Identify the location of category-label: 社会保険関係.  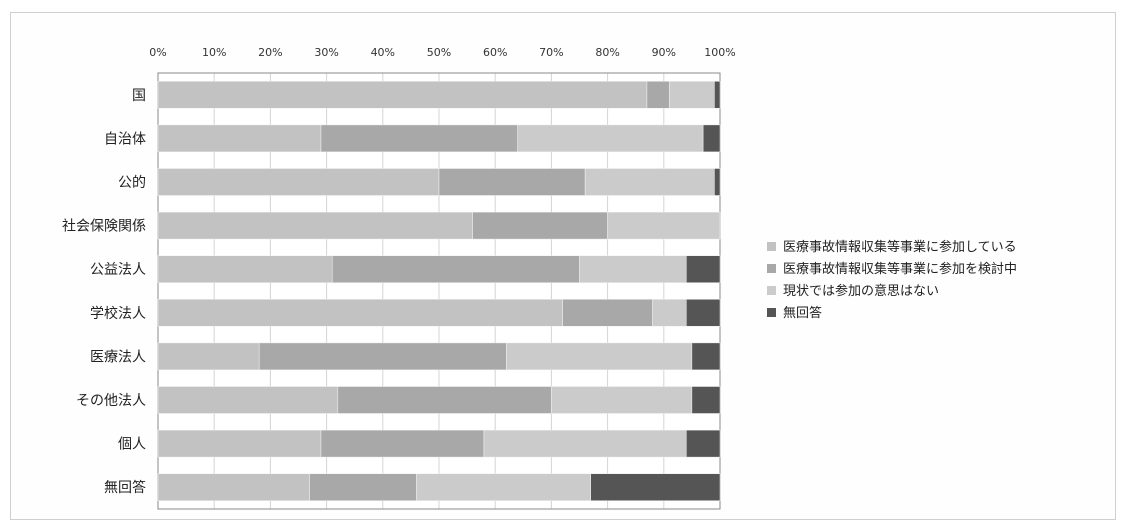
(104, 227).